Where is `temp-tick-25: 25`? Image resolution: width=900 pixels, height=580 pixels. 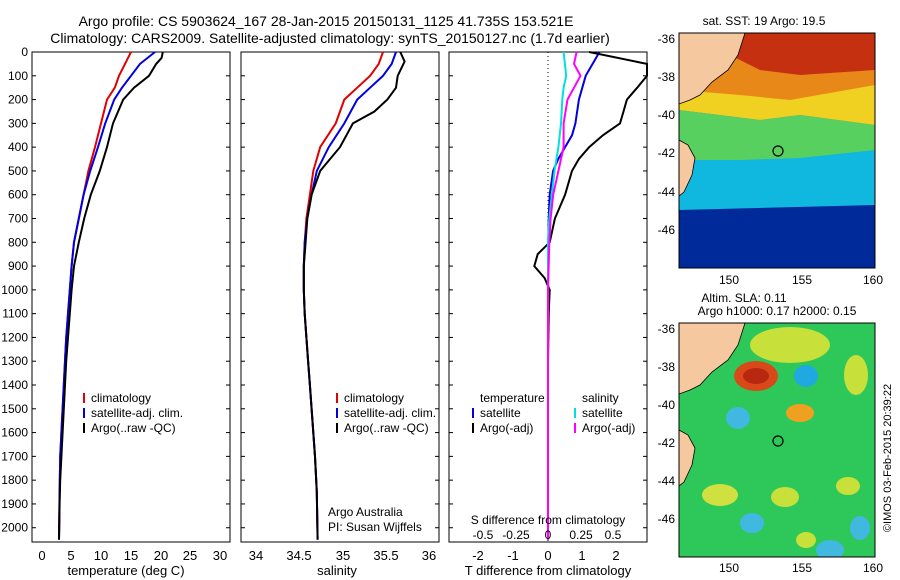
temp-tick-25: 25 is located at coordinates (190, 555).